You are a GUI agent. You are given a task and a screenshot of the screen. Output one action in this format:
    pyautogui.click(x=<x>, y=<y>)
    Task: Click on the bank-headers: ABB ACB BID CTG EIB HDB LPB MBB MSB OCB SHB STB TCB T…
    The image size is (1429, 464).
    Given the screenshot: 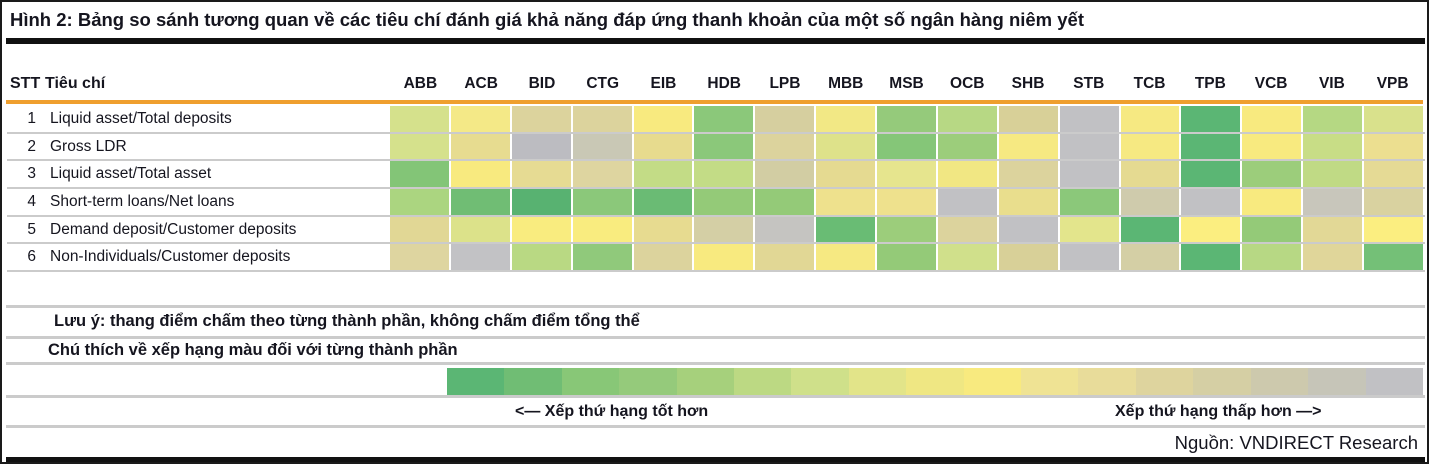 What is the action you would take?
    pyautogui.click(x=906, y=84)
    